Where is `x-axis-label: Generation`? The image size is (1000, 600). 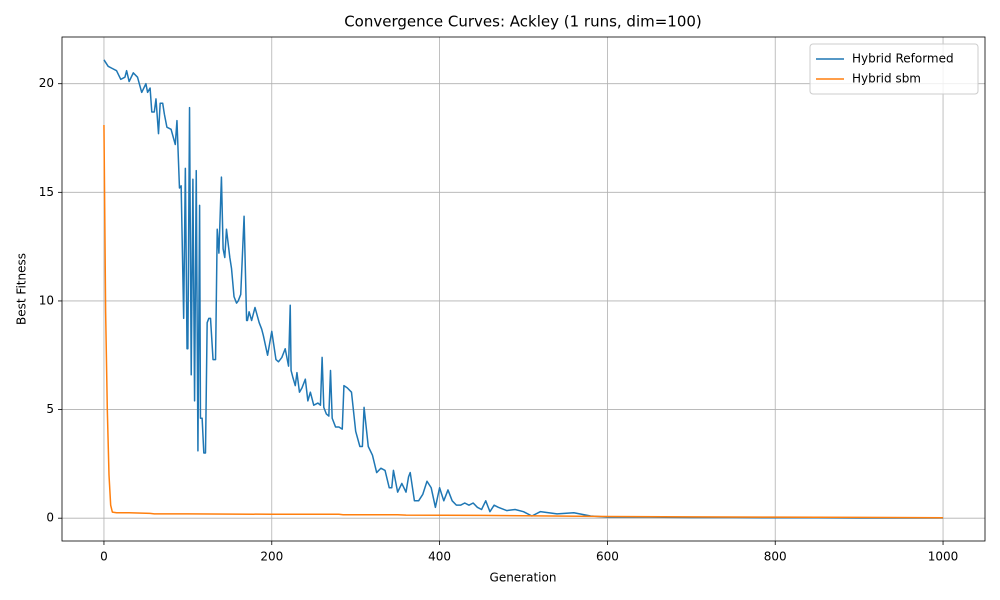
x-axis-label: Generation is located at coordinates (523, 578).